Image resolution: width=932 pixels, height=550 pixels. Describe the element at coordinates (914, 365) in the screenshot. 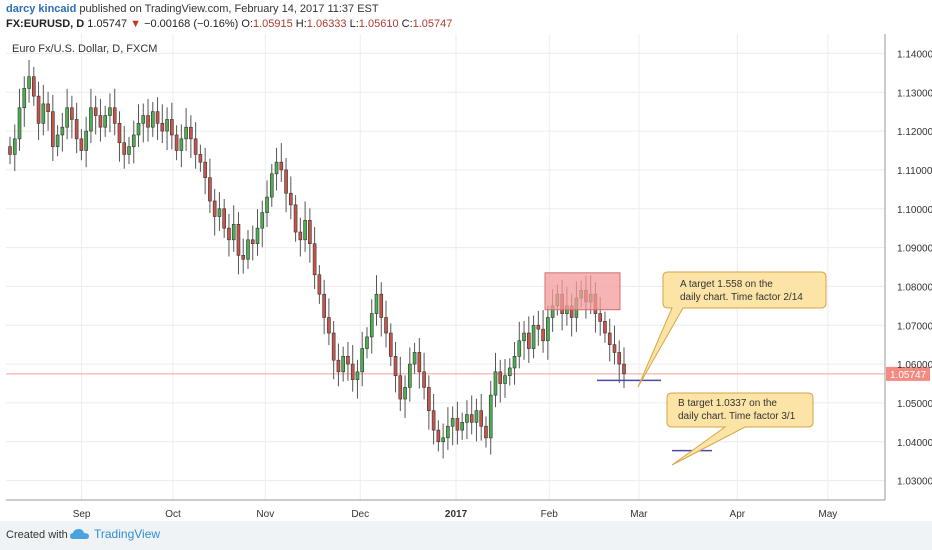

I see `y-tick-label: 1.06000` at that location.